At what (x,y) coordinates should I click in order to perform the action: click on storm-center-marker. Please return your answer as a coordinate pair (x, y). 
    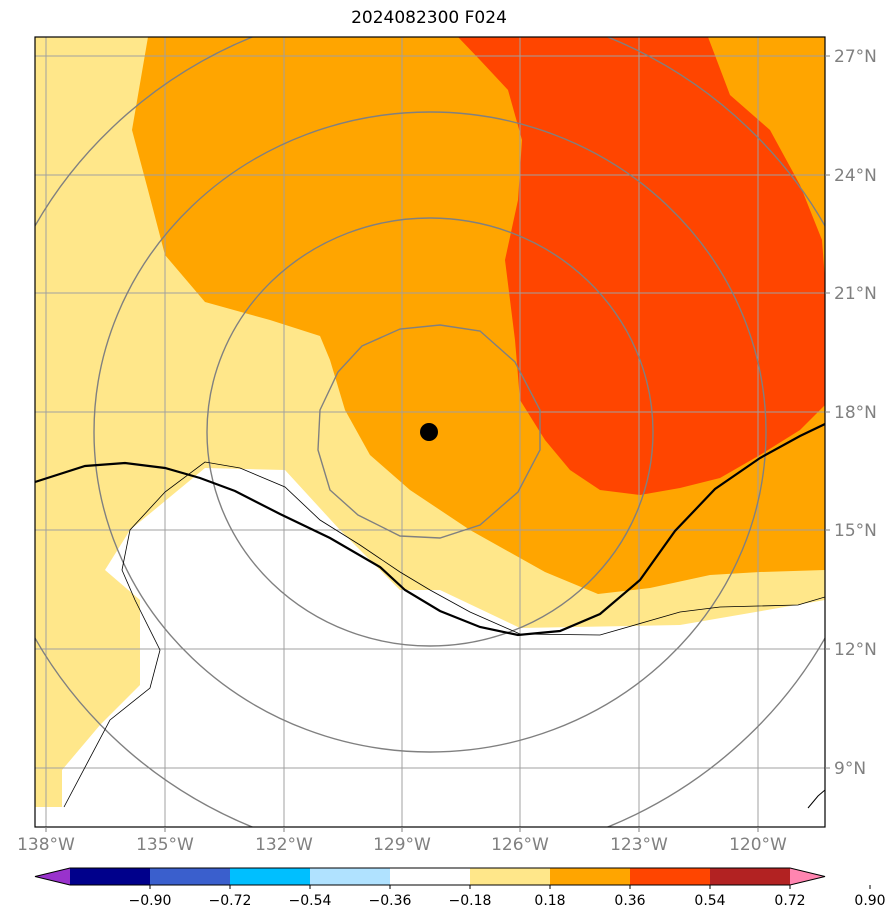
    Looking at the image, I should click on (429, 432).